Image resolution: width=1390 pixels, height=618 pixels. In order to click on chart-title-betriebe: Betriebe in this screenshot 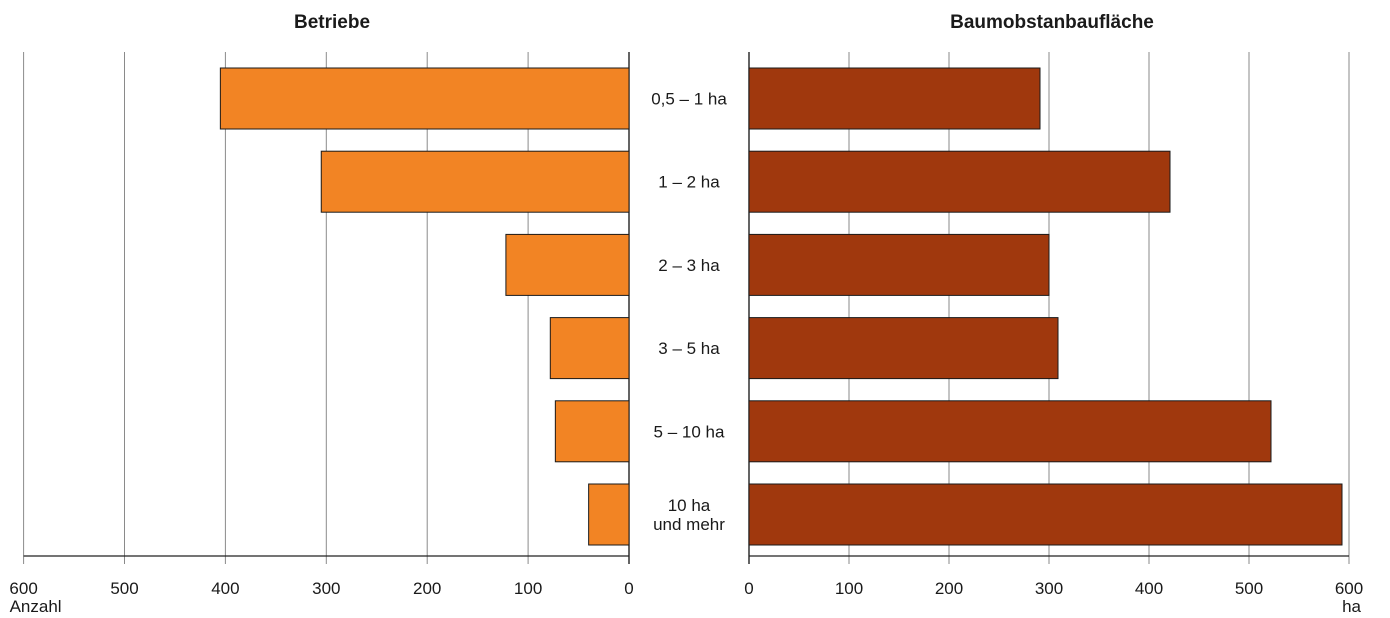, I will do `click(332, 22)`.